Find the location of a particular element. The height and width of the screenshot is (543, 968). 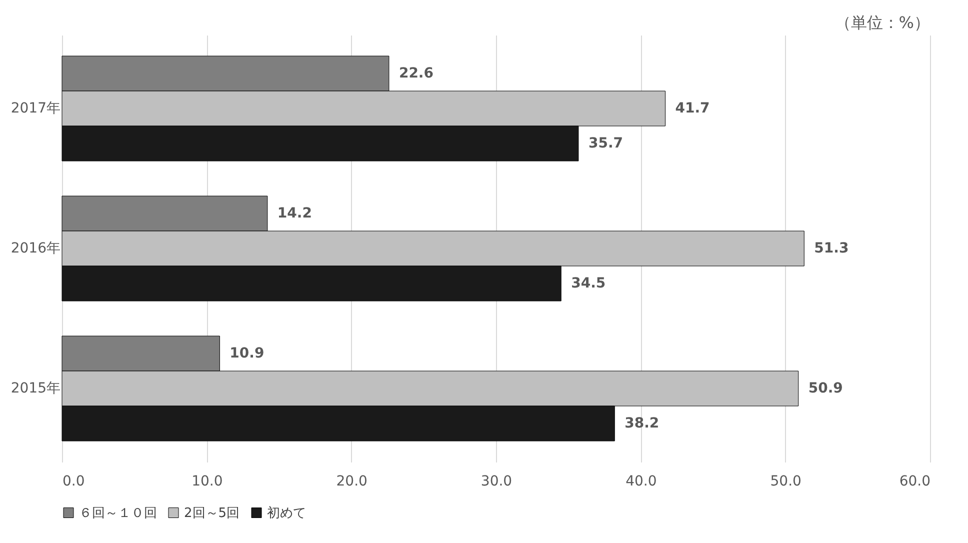

y-tick-label: 2017年 is located at coordinates (35, 108).